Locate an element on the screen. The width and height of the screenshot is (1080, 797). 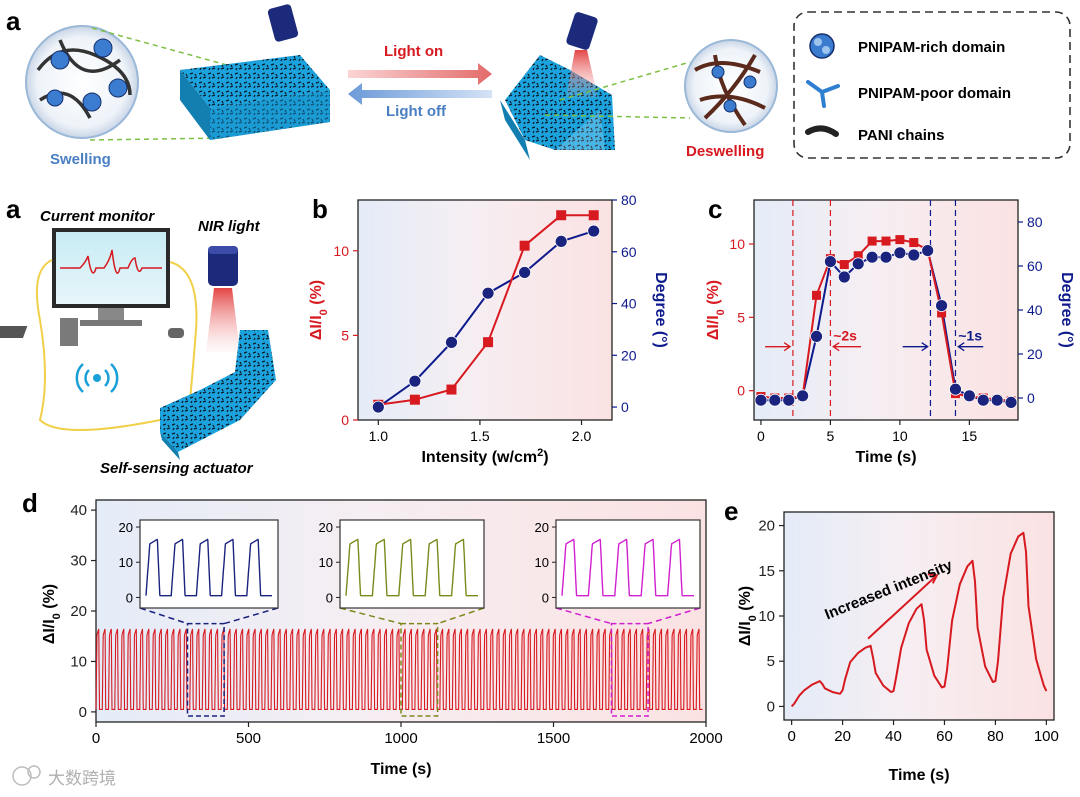
self-sensing-actuator-label: Self-sensing actuator is located at coordinates (177, 468).